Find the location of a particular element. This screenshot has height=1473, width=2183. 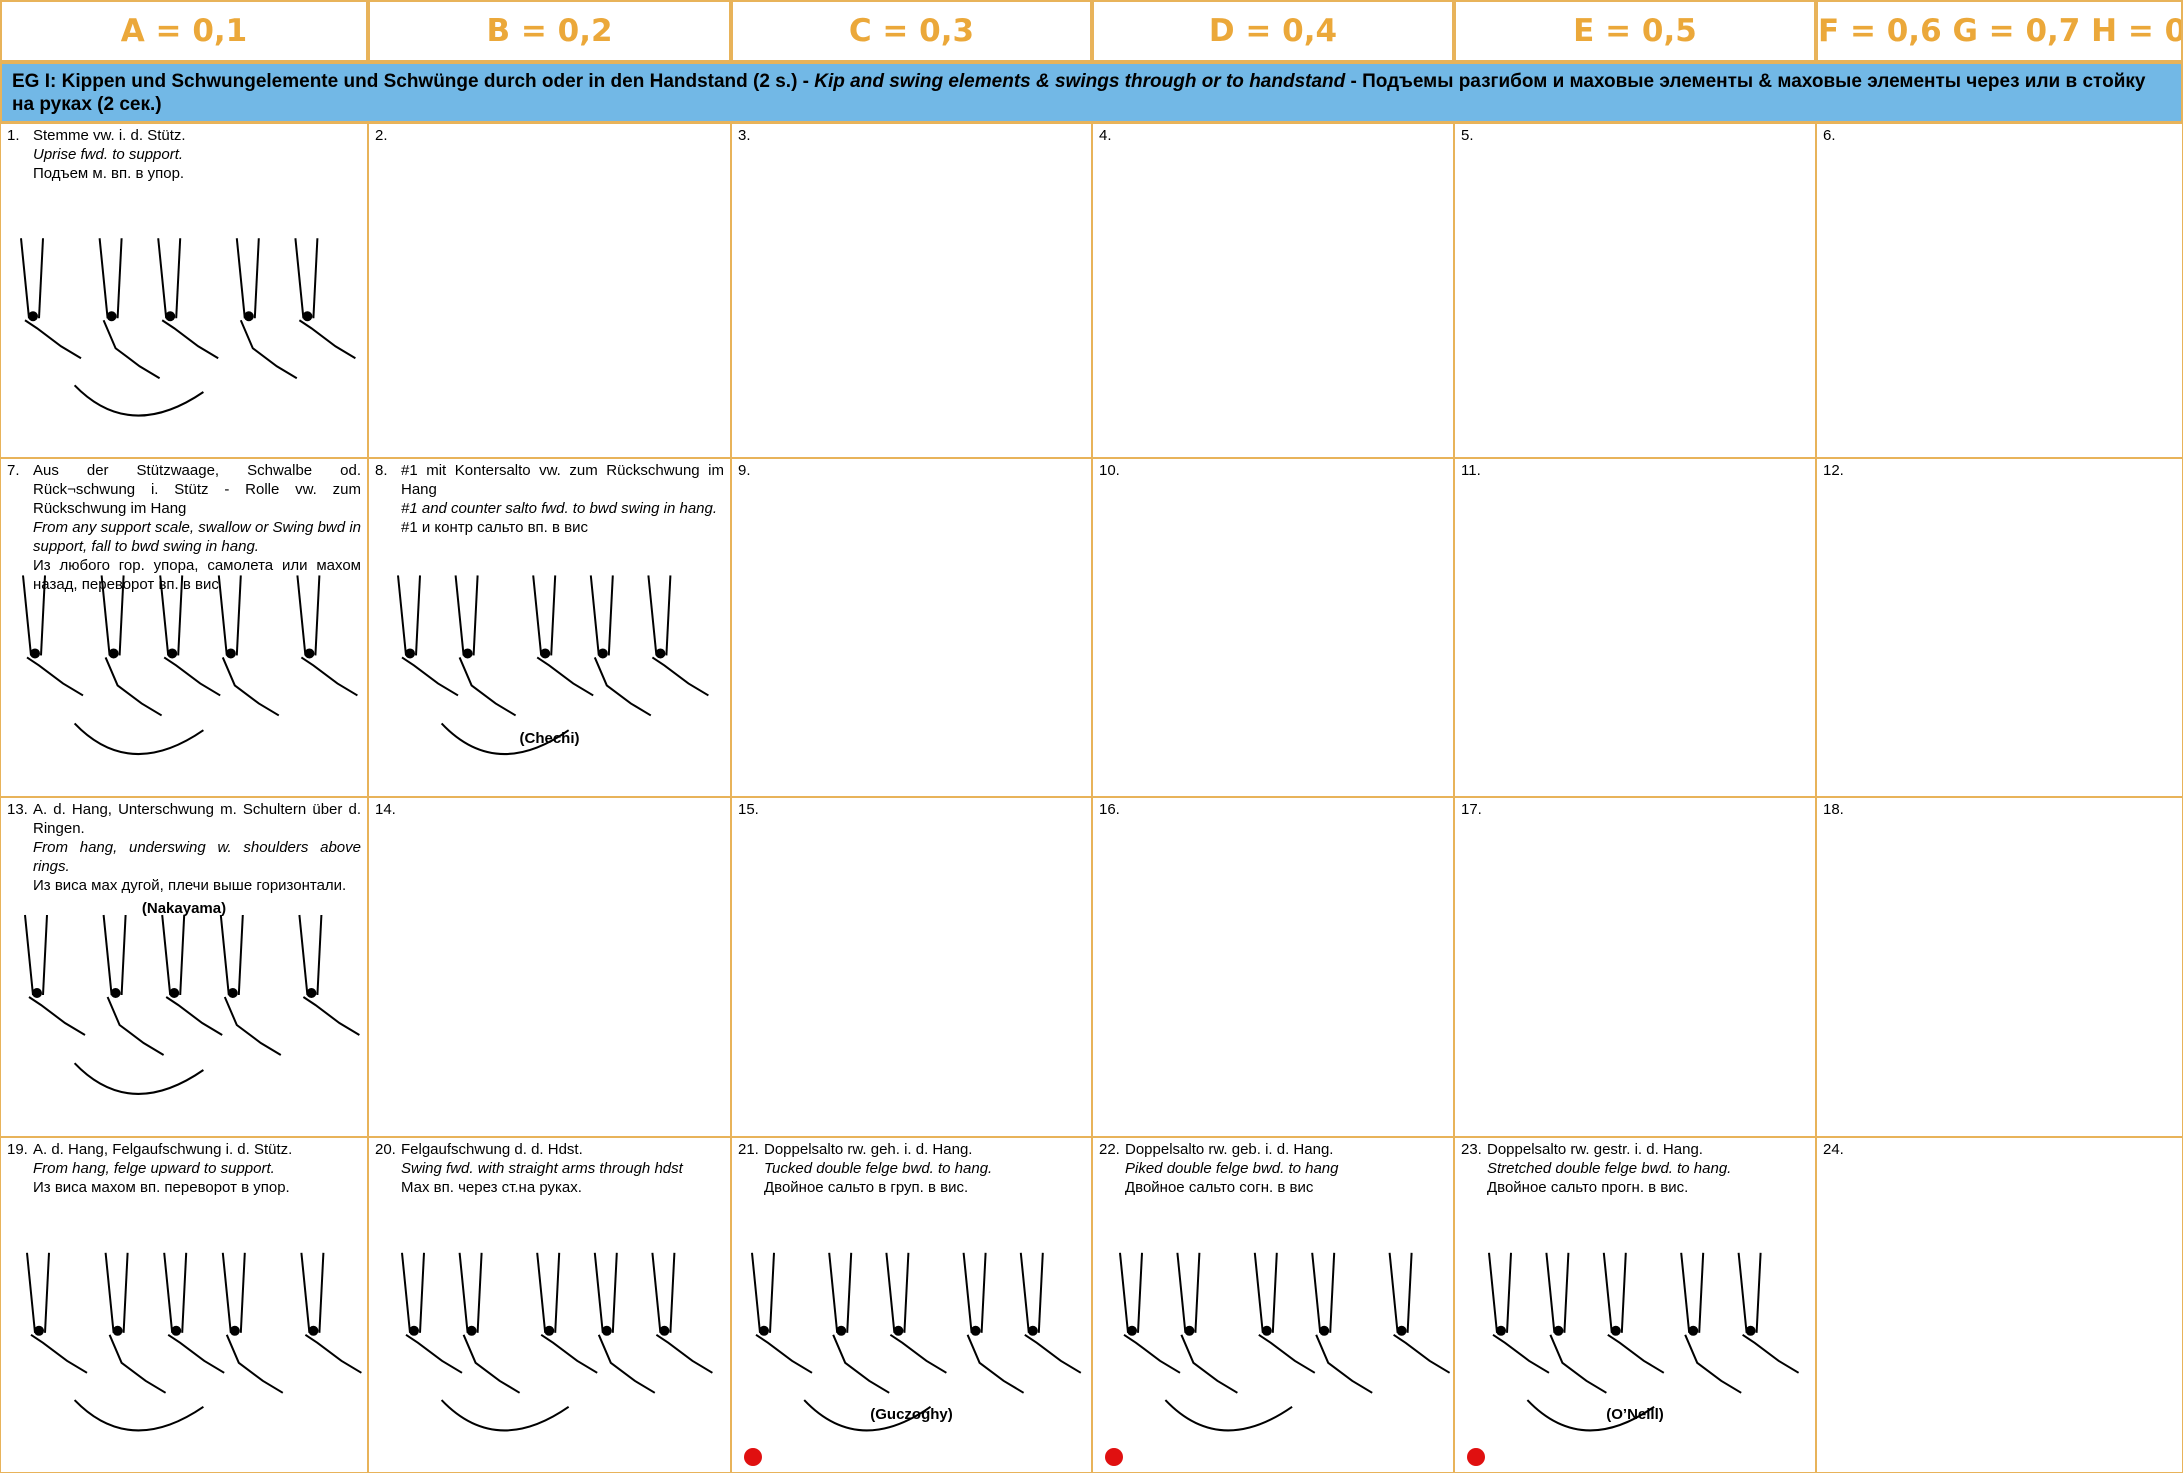

skill-number: 21. is located at coordinates (748, 1149).